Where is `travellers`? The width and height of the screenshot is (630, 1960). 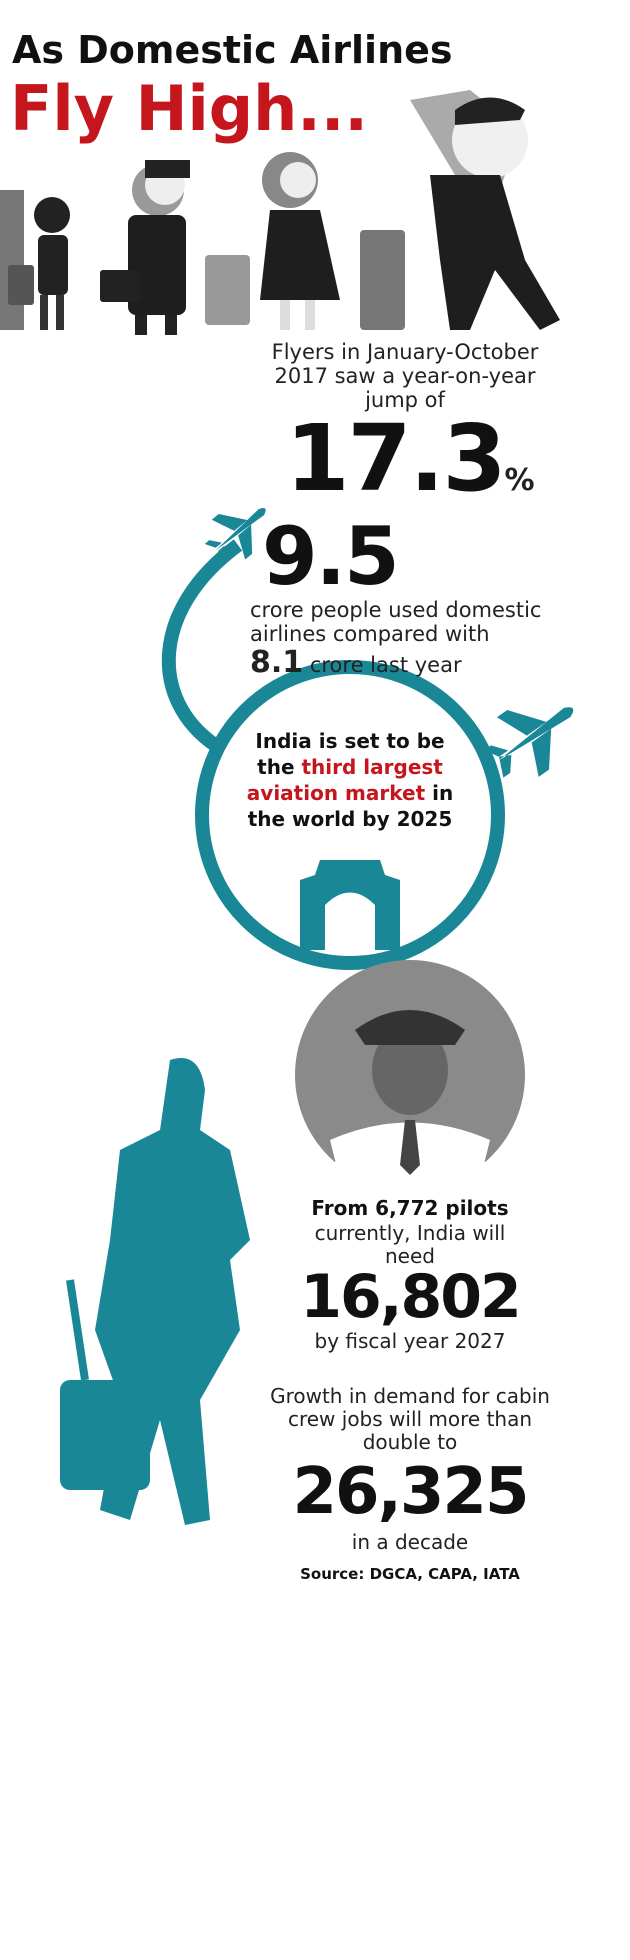 travellers is located at coordinates (280, 212).